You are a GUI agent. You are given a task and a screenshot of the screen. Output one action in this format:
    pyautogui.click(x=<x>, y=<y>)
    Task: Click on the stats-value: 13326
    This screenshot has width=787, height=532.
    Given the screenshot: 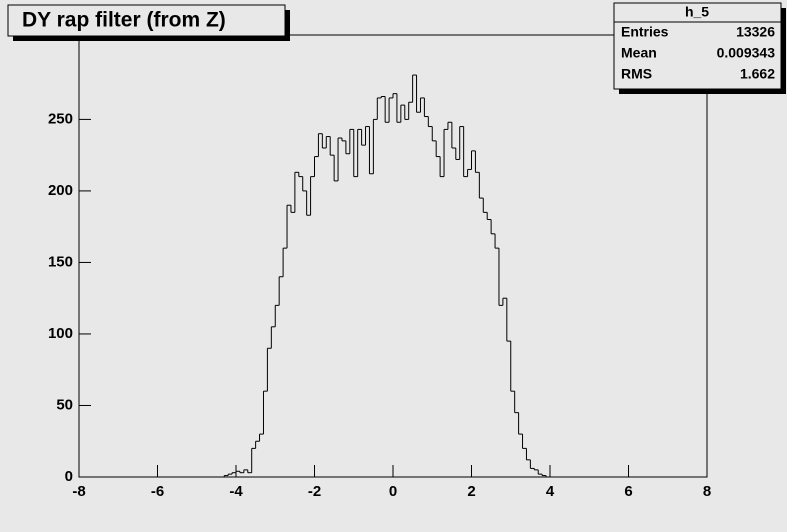 What is the action you would take?
    pyautogui.click(x=755, y=32)
    